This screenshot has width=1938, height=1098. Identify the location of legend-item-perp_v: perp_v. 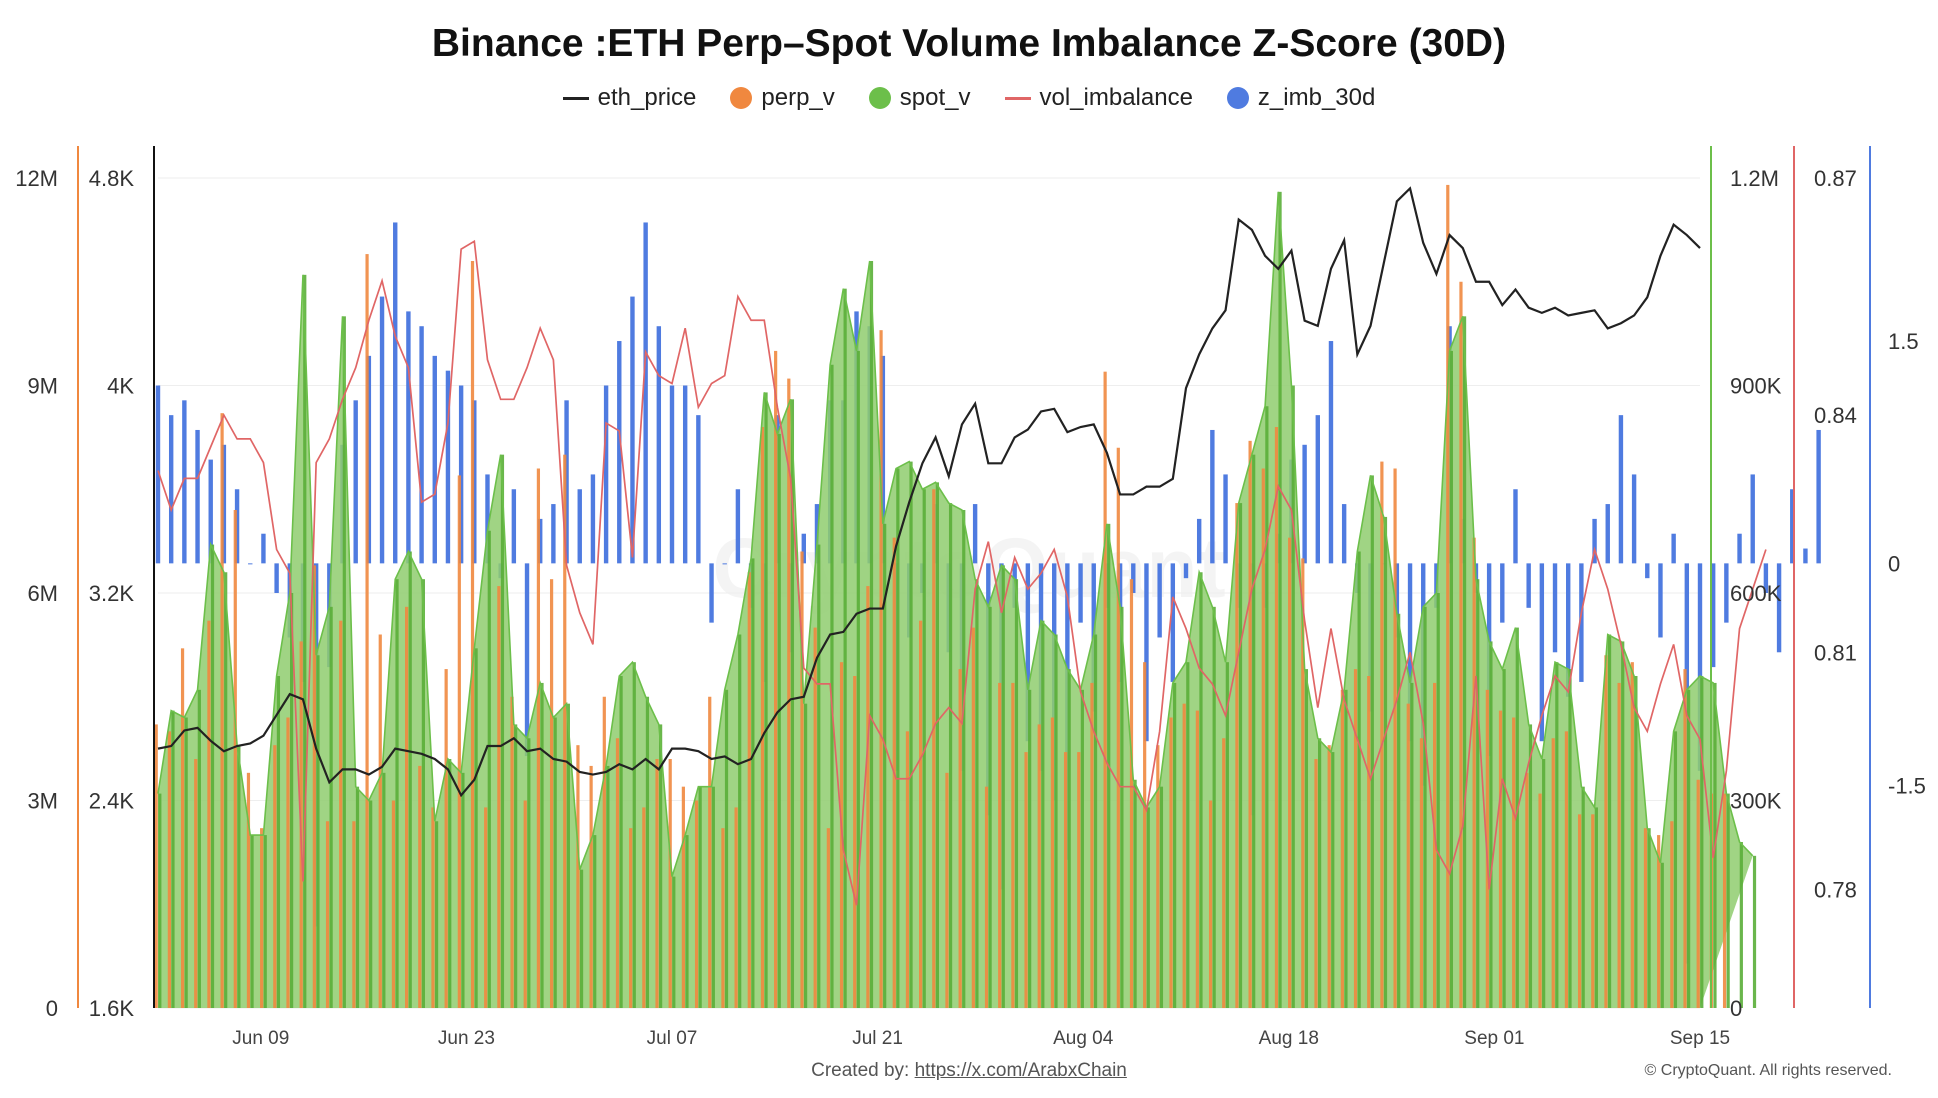
(782, 98).